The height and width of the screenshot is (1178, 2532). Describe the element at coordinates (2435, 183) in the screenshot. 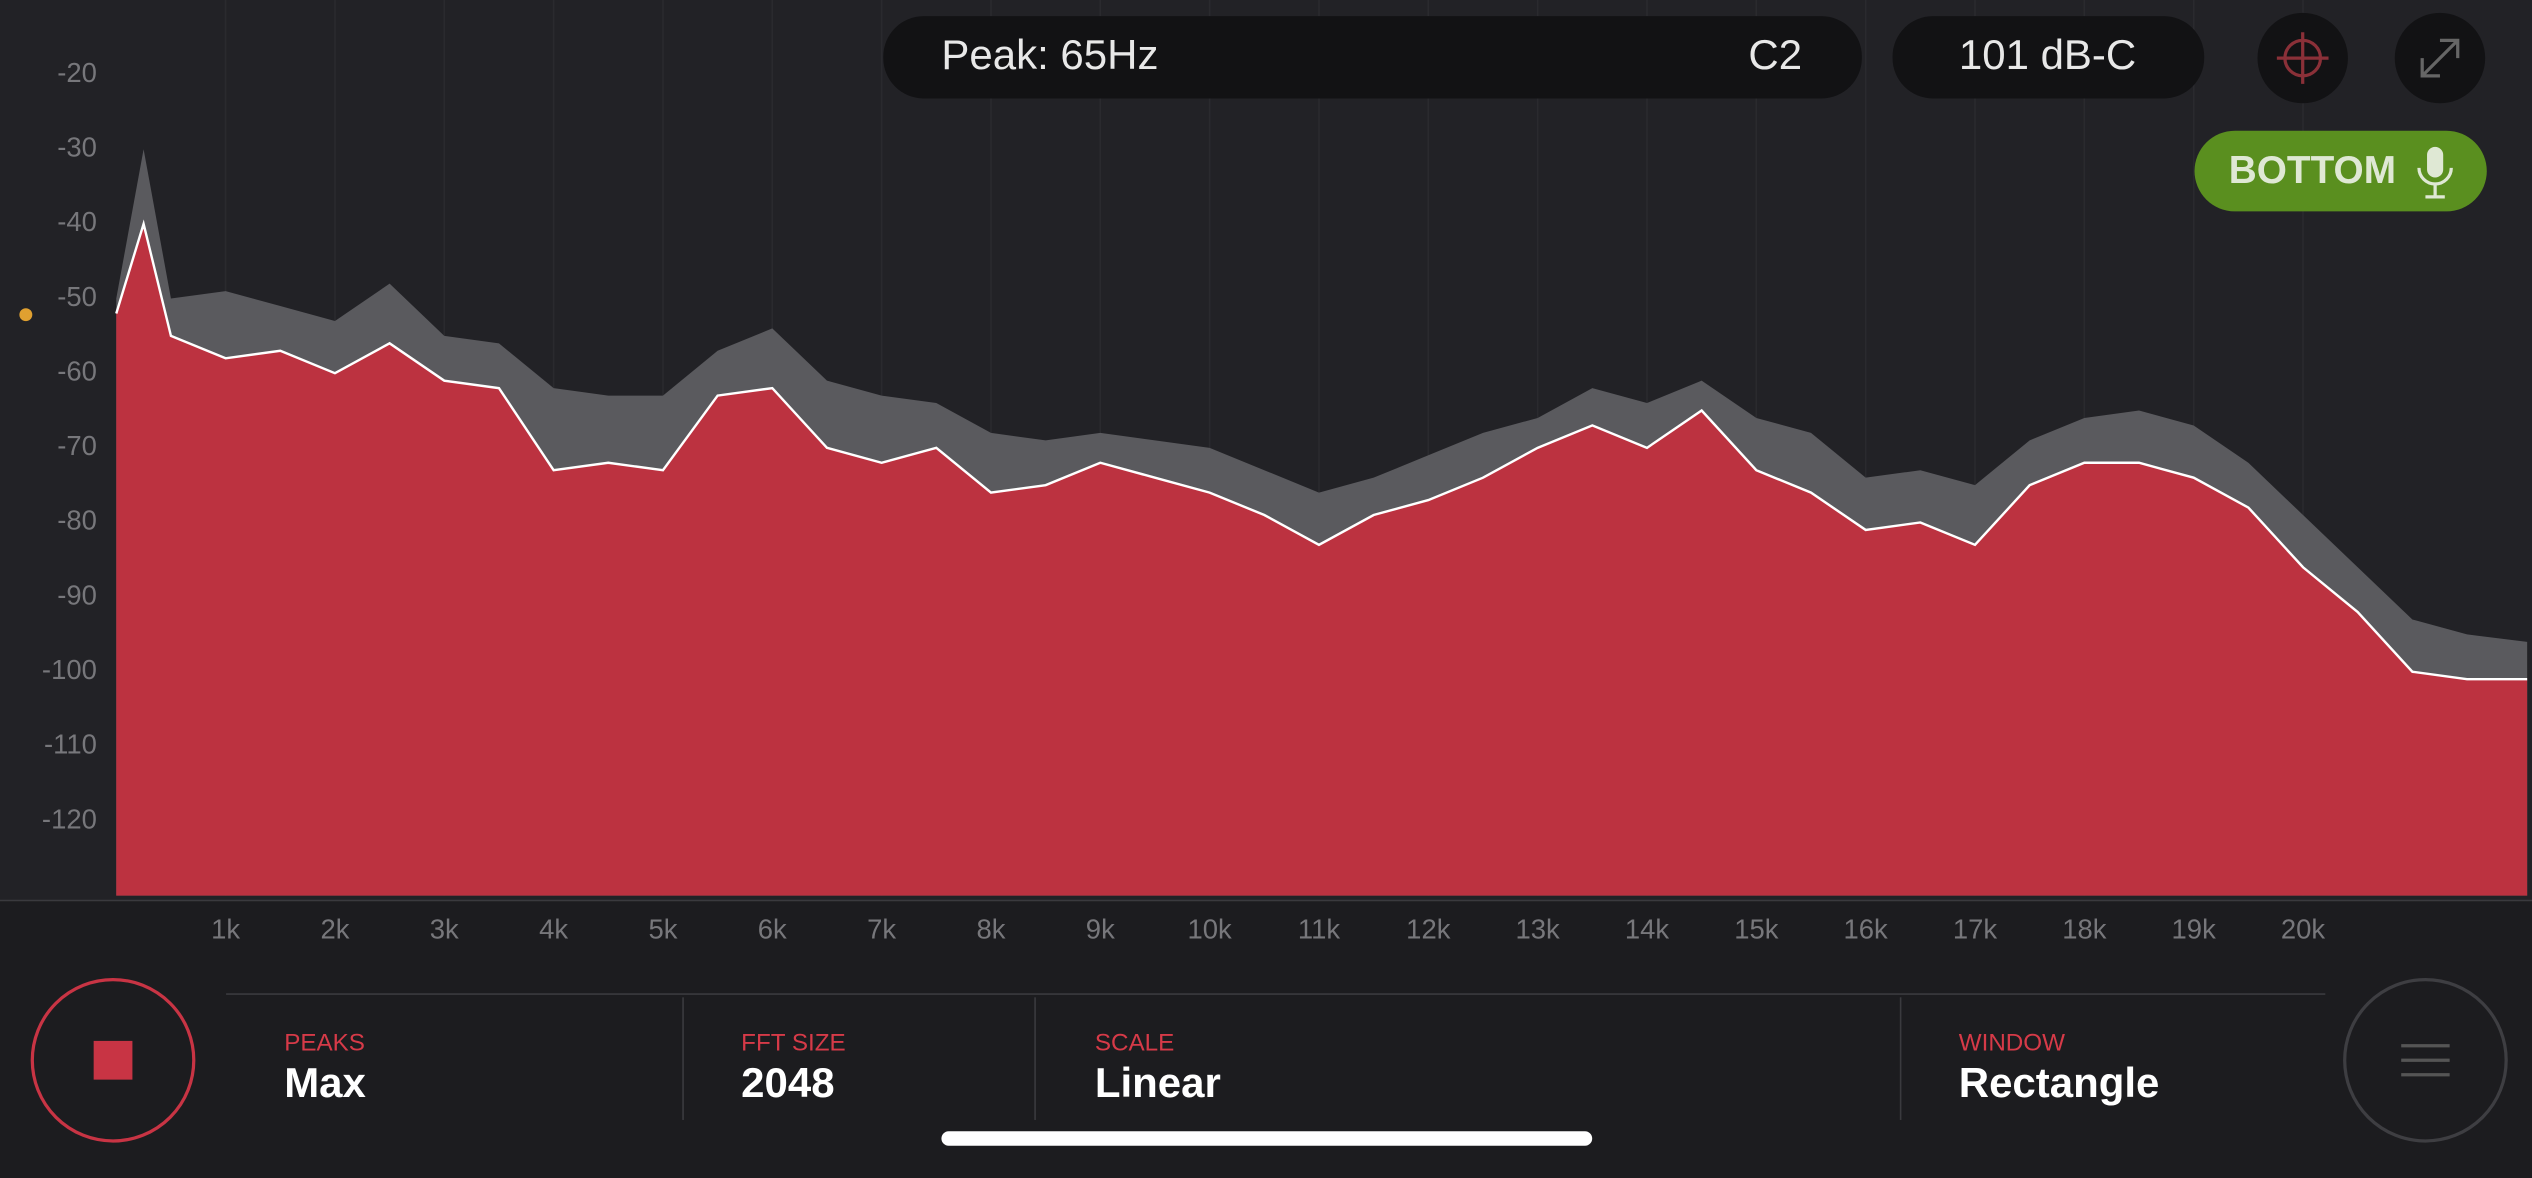

I see `mic-stand` at that location.